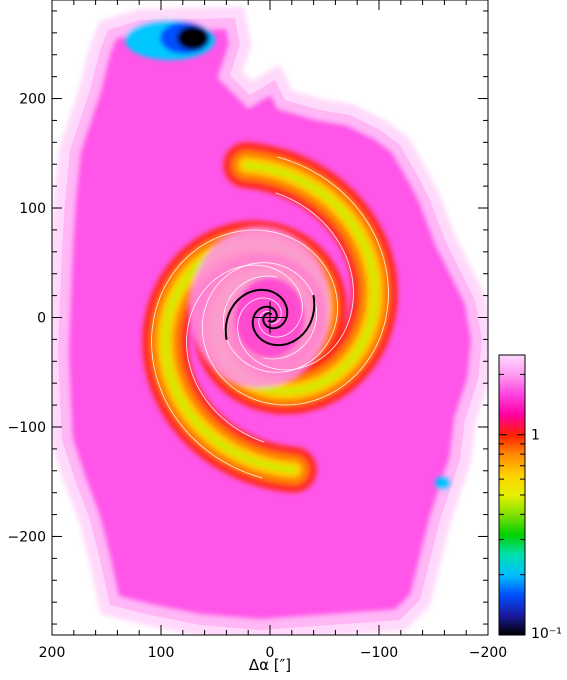 The image size is (567, 680). I want to click on colorbar-tick-label: 1, so click(535, 436).